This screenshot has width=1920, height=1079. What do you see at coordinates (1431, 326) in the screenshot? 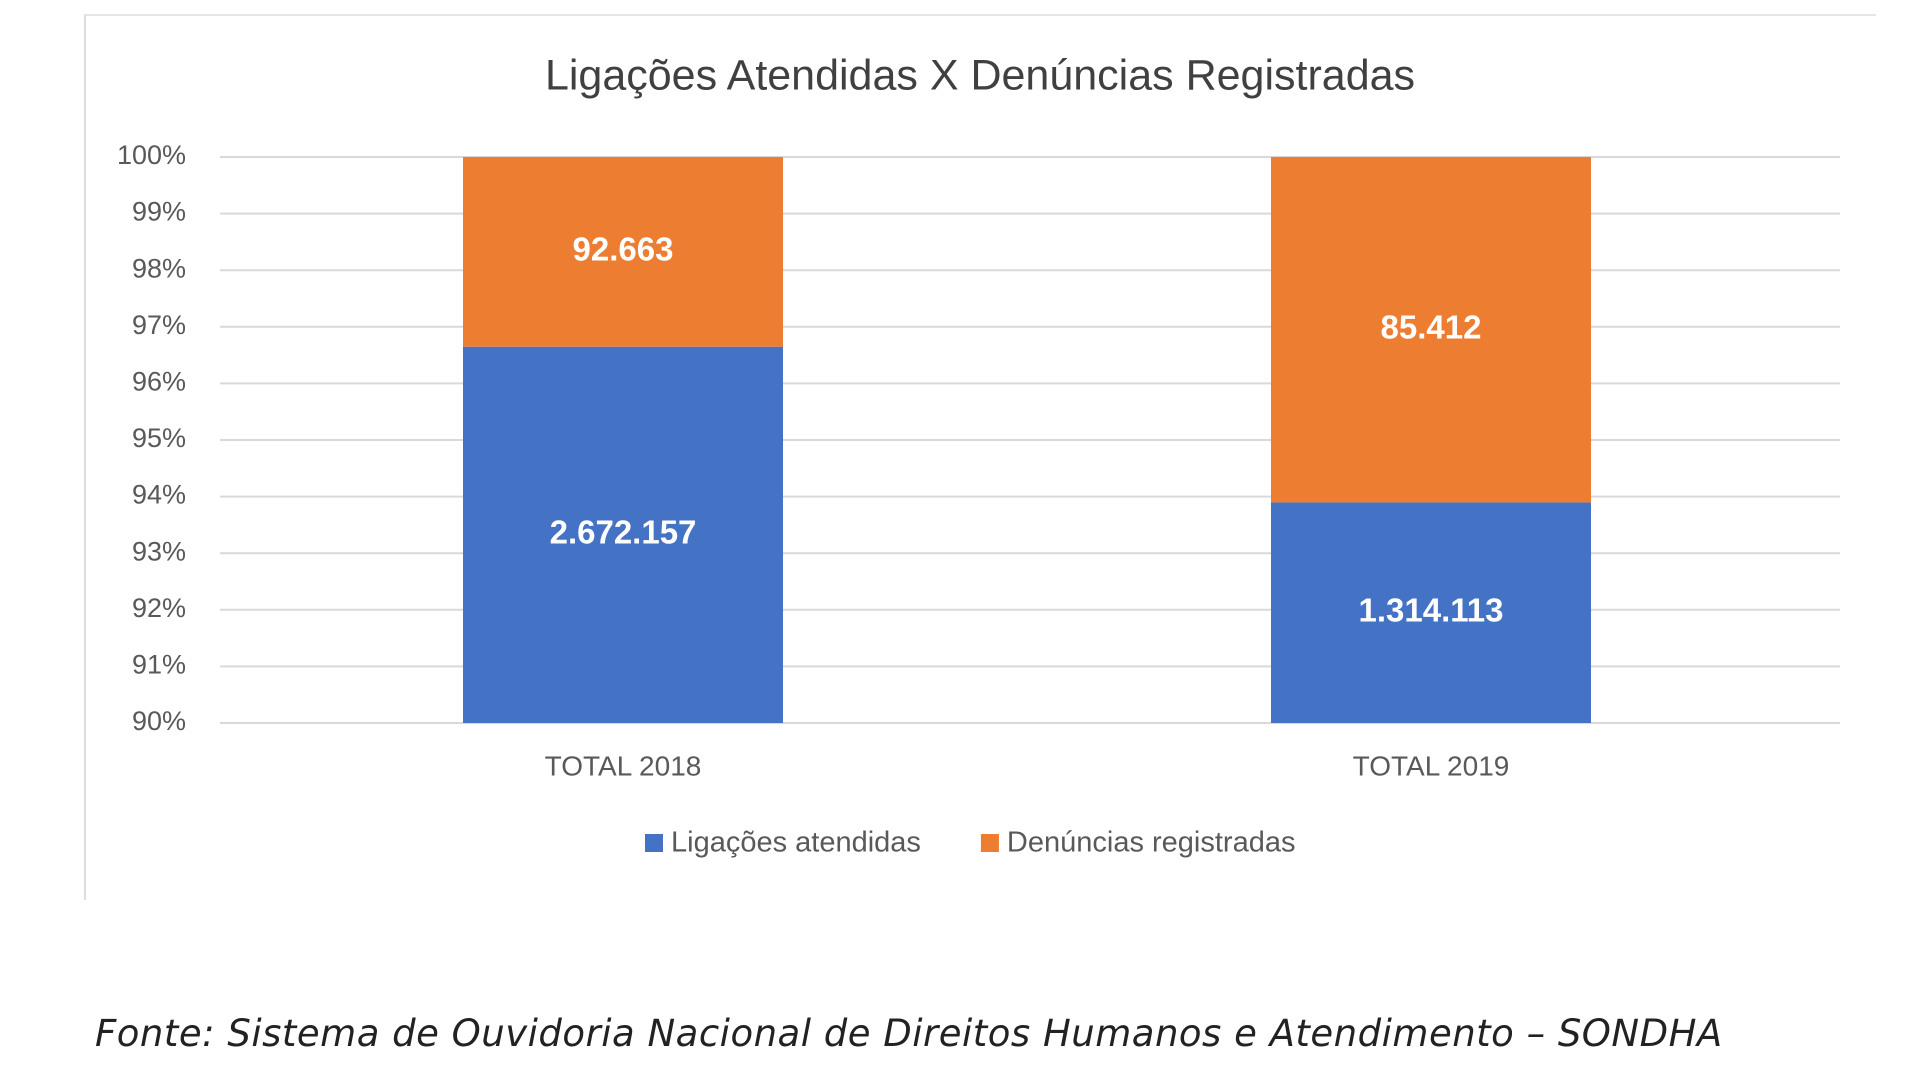
I see `data-label: 85.412` at bounding box center [1431, 326].